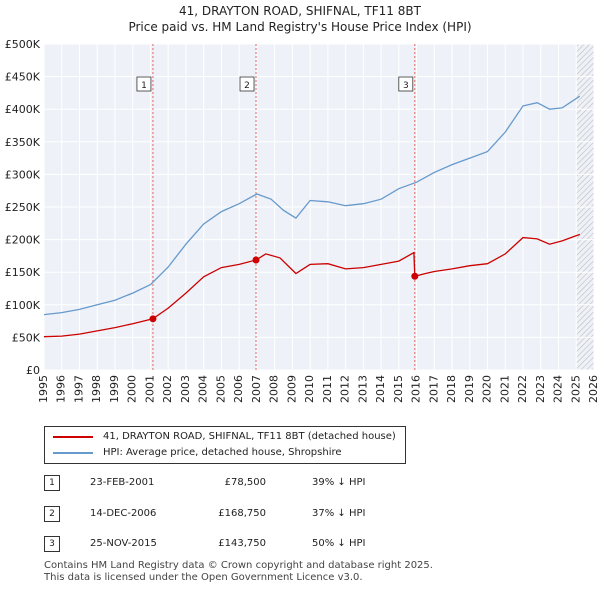 This screenshot has height=590, width=600. I want to click on sale-label-number: 3, so click(406, 86).